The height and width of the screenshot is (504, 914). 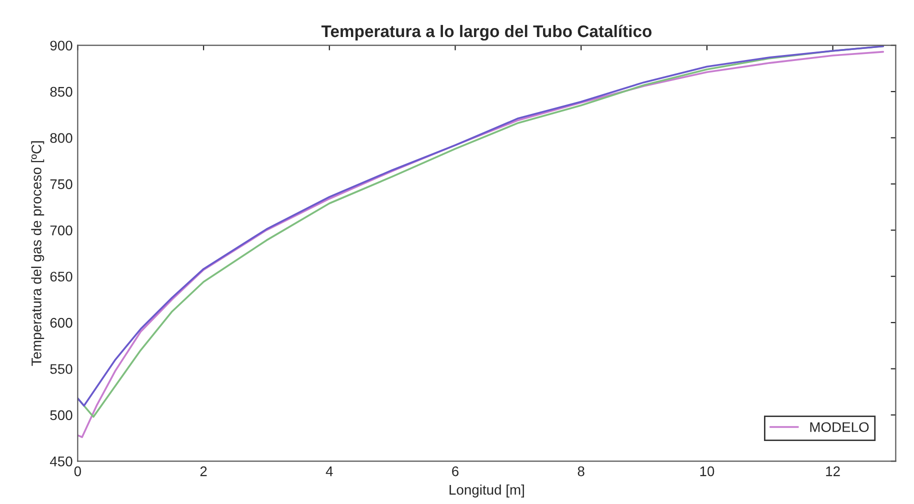 What do you see at coordinates (61, 138) in the screenshot?
I see `y-tick-label: 800` at bounding box center [61, 138].